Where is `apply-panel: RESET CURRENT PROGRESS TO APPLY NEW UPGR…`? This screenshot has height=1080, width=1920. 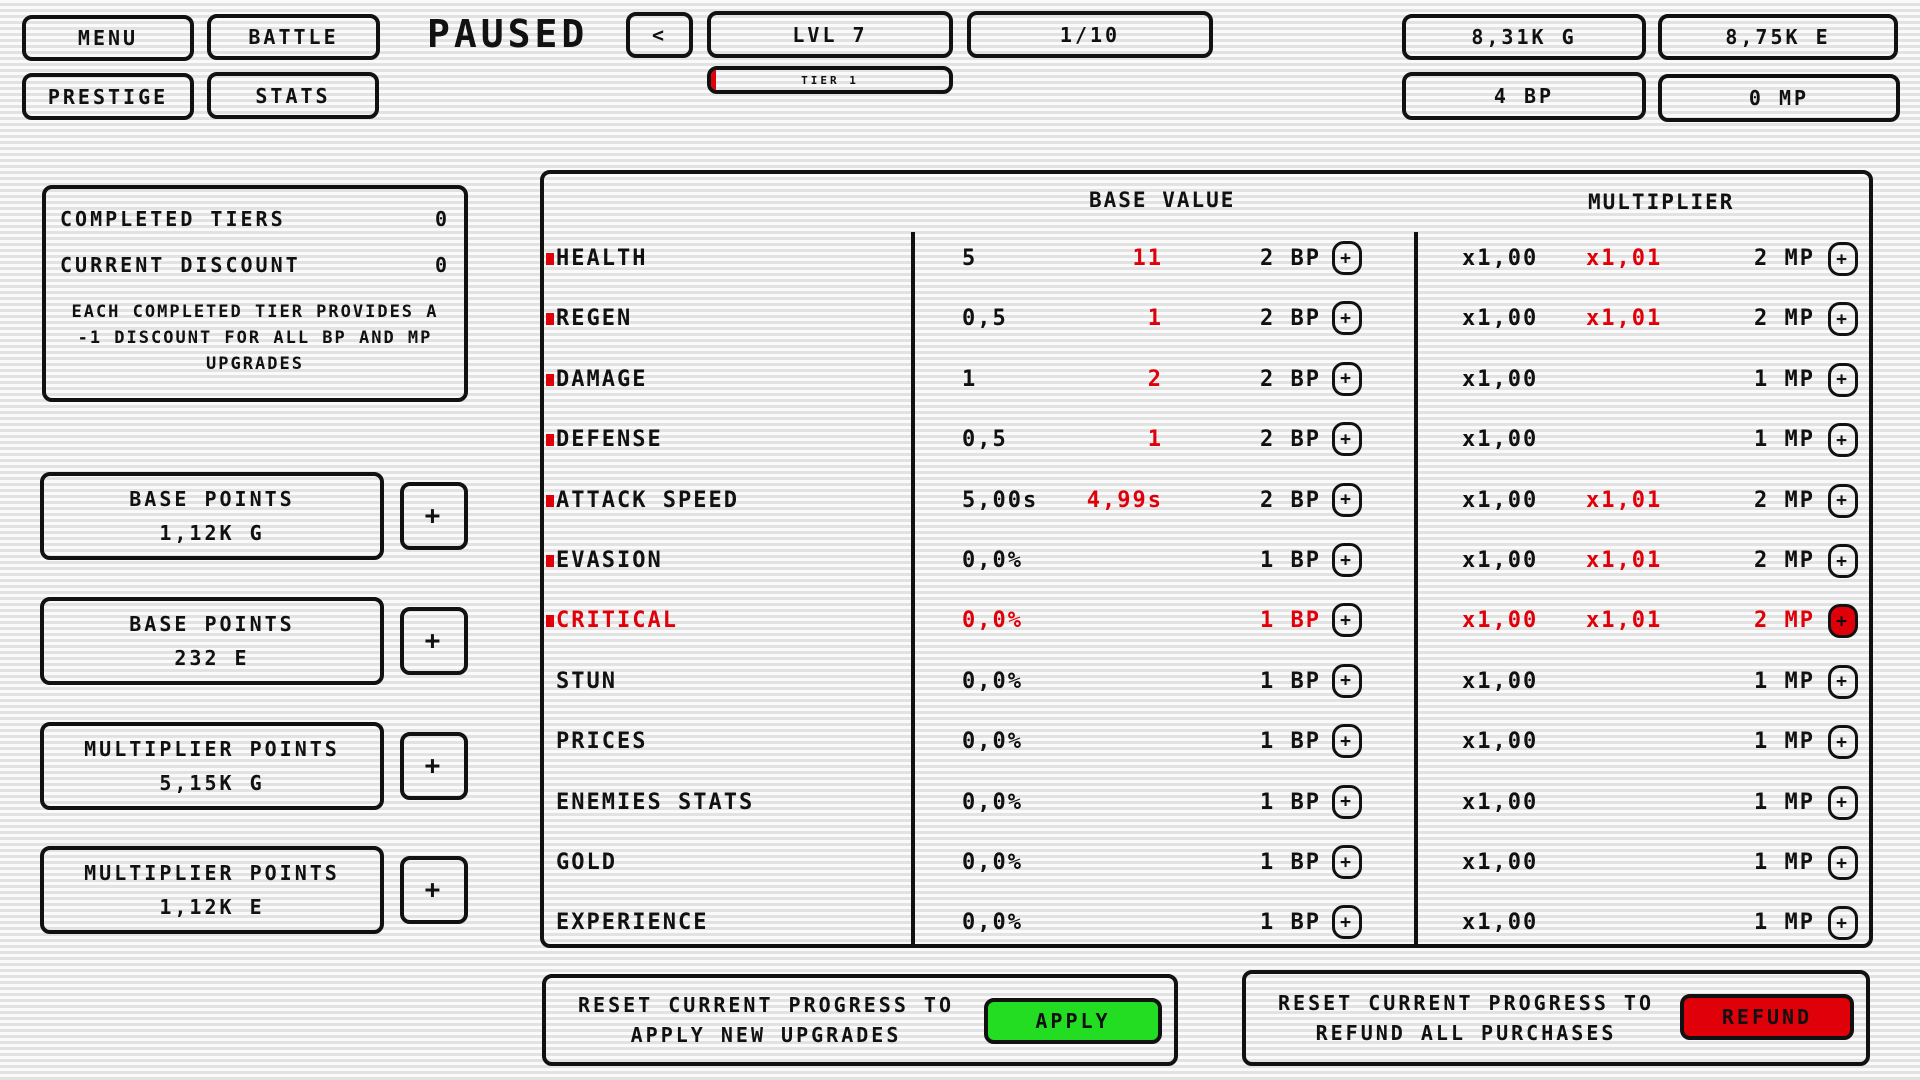
apply-panel: RESET CURRENT PROGRESS TO APPLY NEW UPGR… is located at coordinates (860, 1020).